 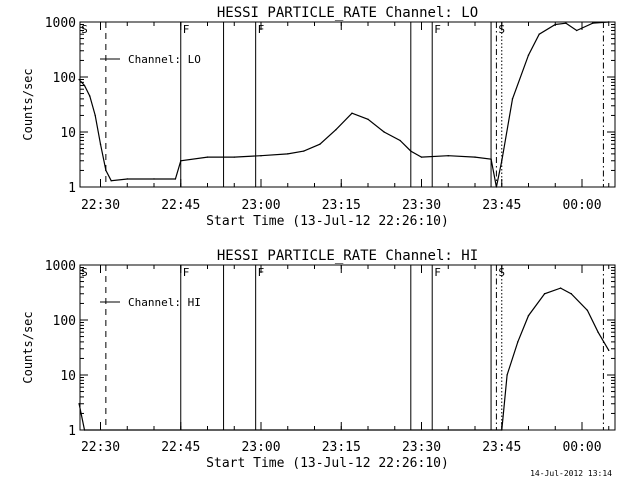 What do you see at coordinates (164, 59) in the screenshot?
I see `legend-label: Channel: LO` at bounding box center [164, 59].